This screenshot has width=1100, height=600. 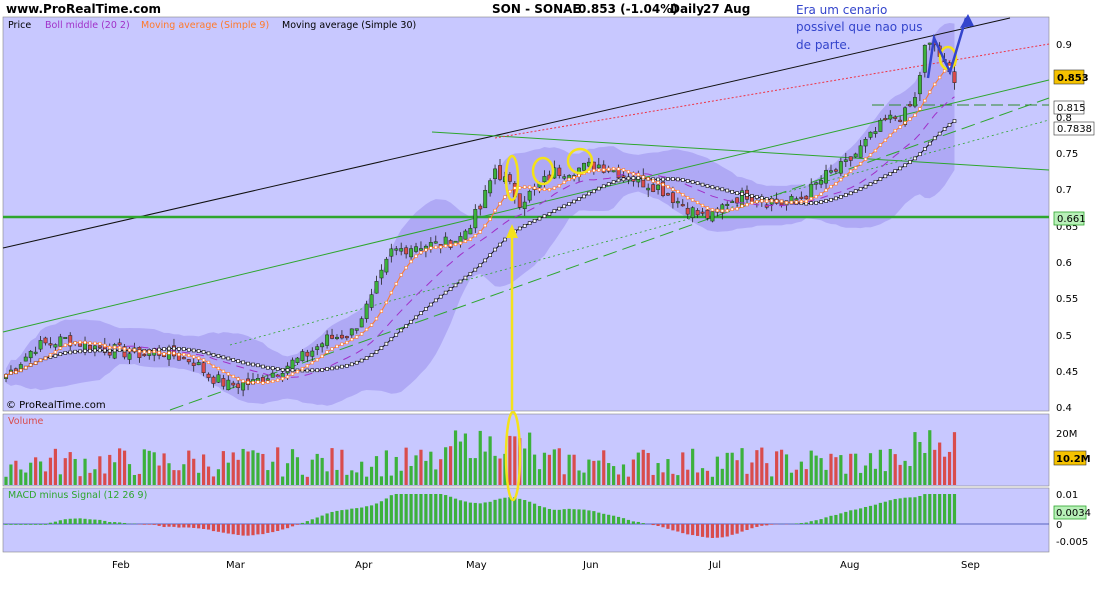 What do you see at coordinates (850, 565) in the screenshot?
I see `x-tick-label: Aug` at bounding box center [850, 565].